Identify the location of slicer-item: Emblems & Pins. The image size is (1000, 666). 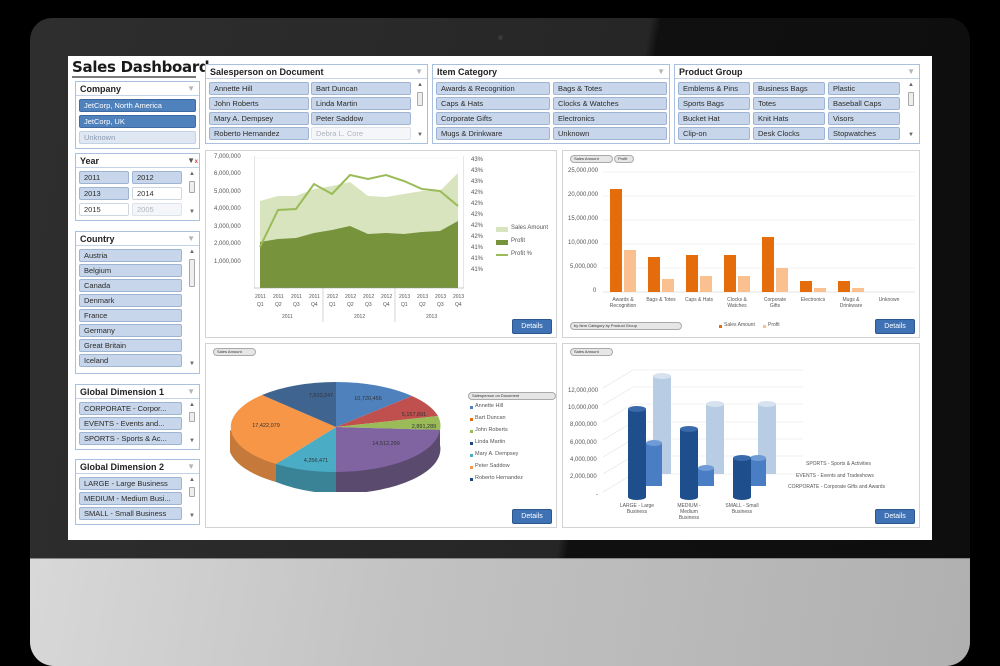
(714, 88).